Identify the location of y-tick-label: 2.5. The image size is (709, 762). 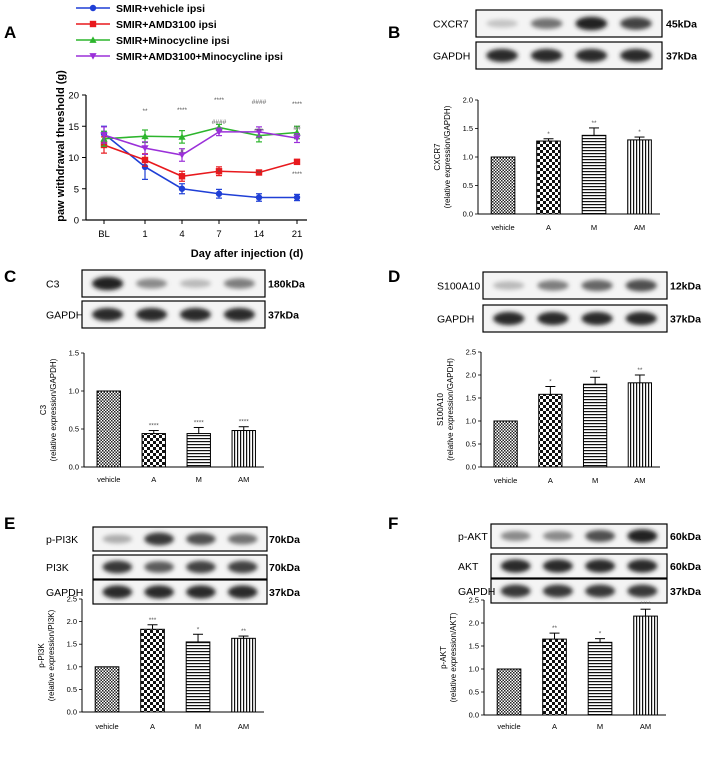
(72, 599).